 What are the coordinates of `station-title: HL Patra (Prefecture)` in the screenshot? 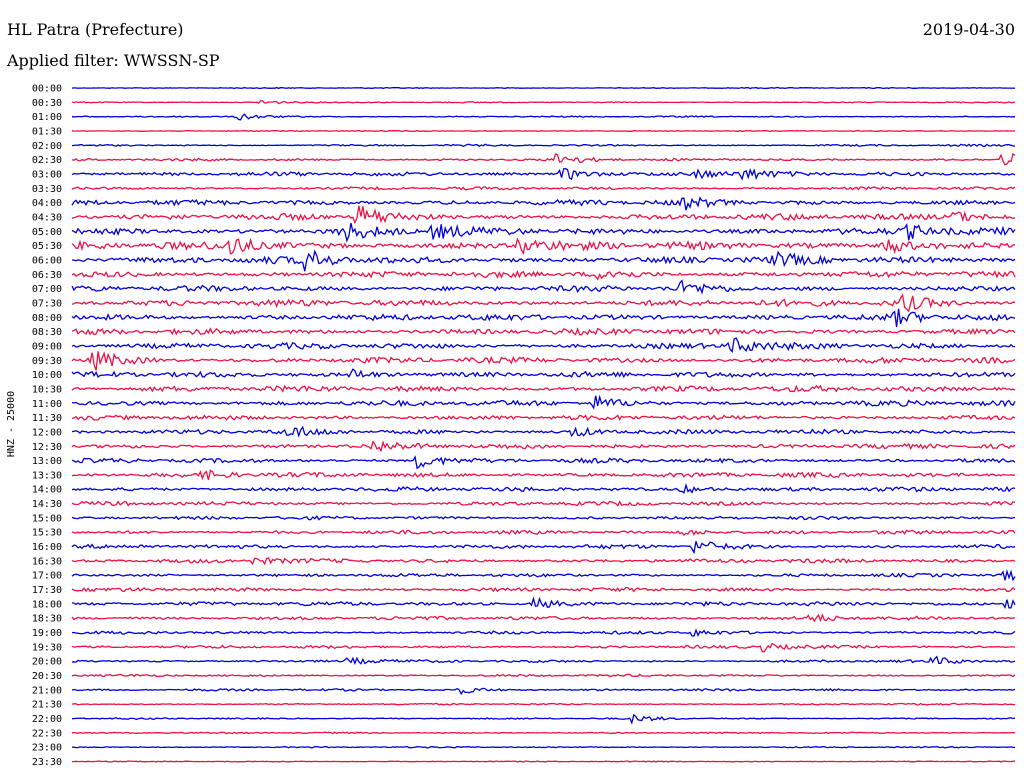 It's located at (95, 29).